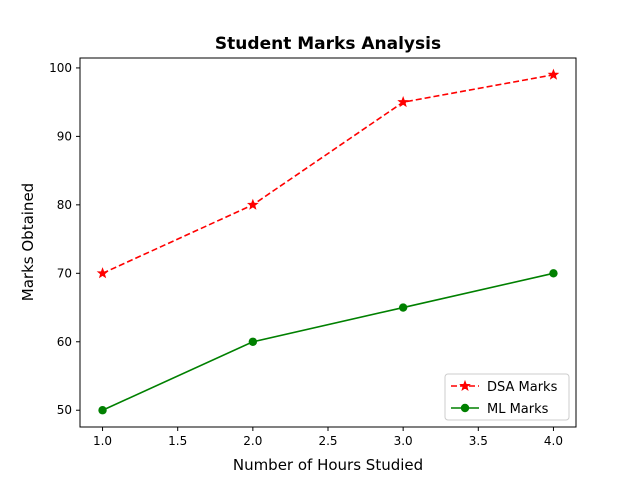 The height and width of the screenshot is (480, 640). What do you see at coordinates (64, 136) in the screenshot?
I see `y-tick-label: 90` at bounding box center [64, 136].